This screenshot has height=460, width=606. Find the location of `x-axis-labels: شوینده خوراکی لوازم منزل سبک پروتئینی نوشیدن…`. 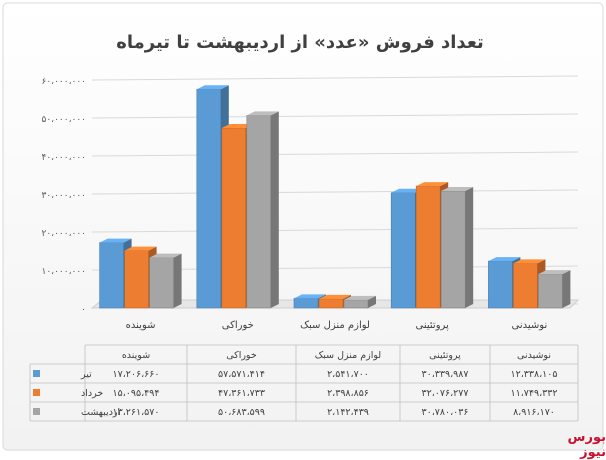

x-axis-labels: شوینده خوراکی لوازم منزل سبک پروتئینی نوشیدن… is located at coordinates (337, 325).